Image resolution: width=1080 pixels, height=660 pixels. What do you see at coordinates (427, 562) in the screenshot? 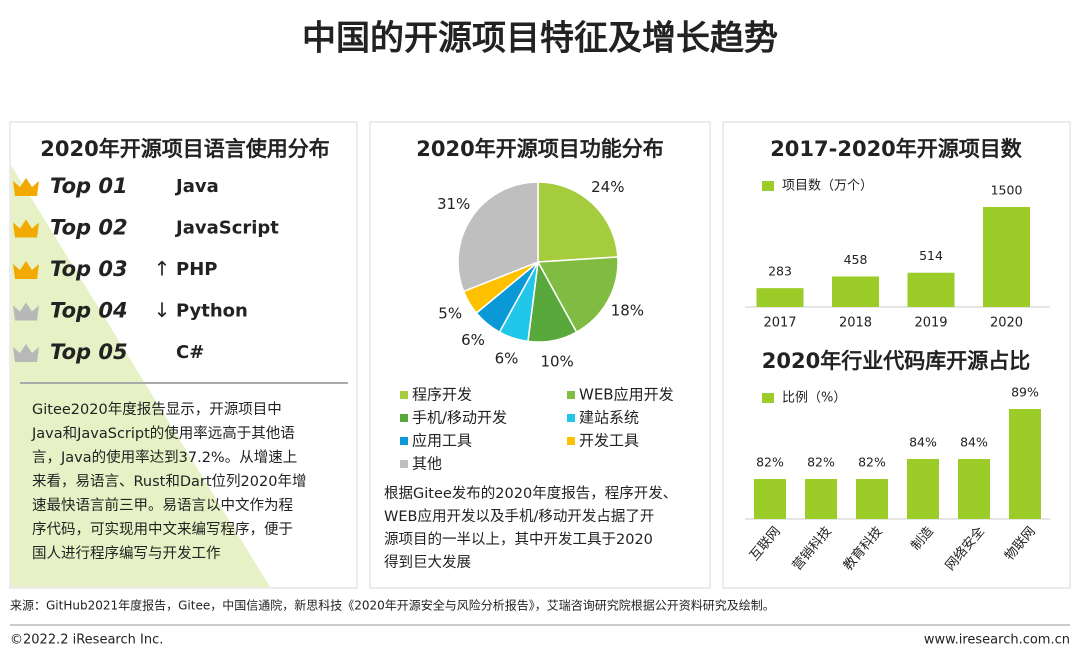
I see `pie-note: 得到巨大发展` at bounding box center [427, 562].